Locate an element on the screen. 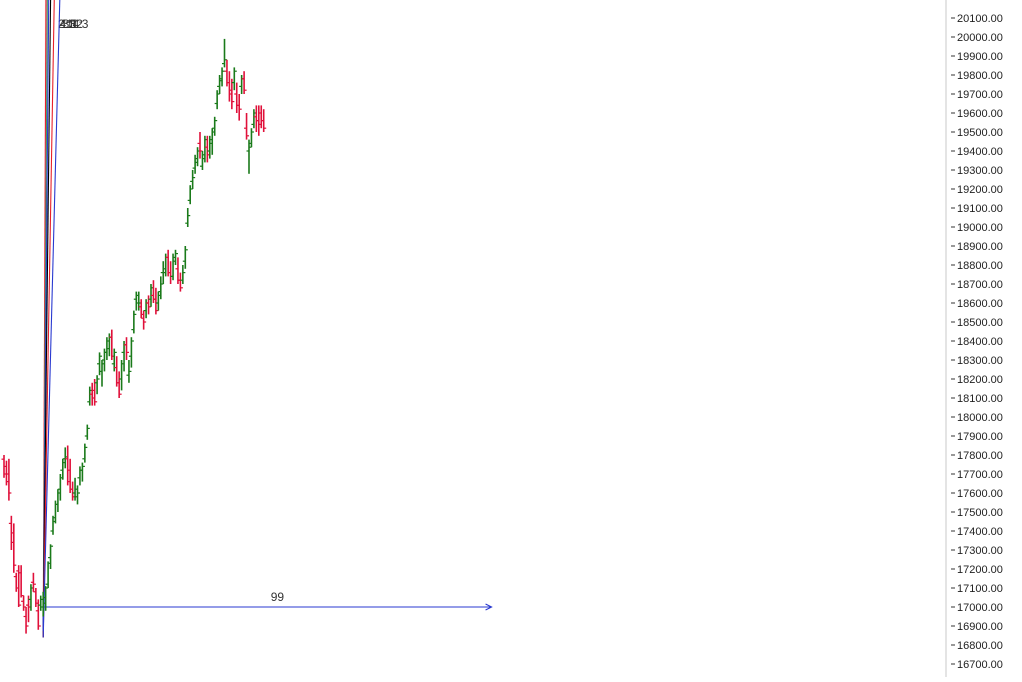  y-tick-label: 17800.00 is located at coordinates (980, 456).